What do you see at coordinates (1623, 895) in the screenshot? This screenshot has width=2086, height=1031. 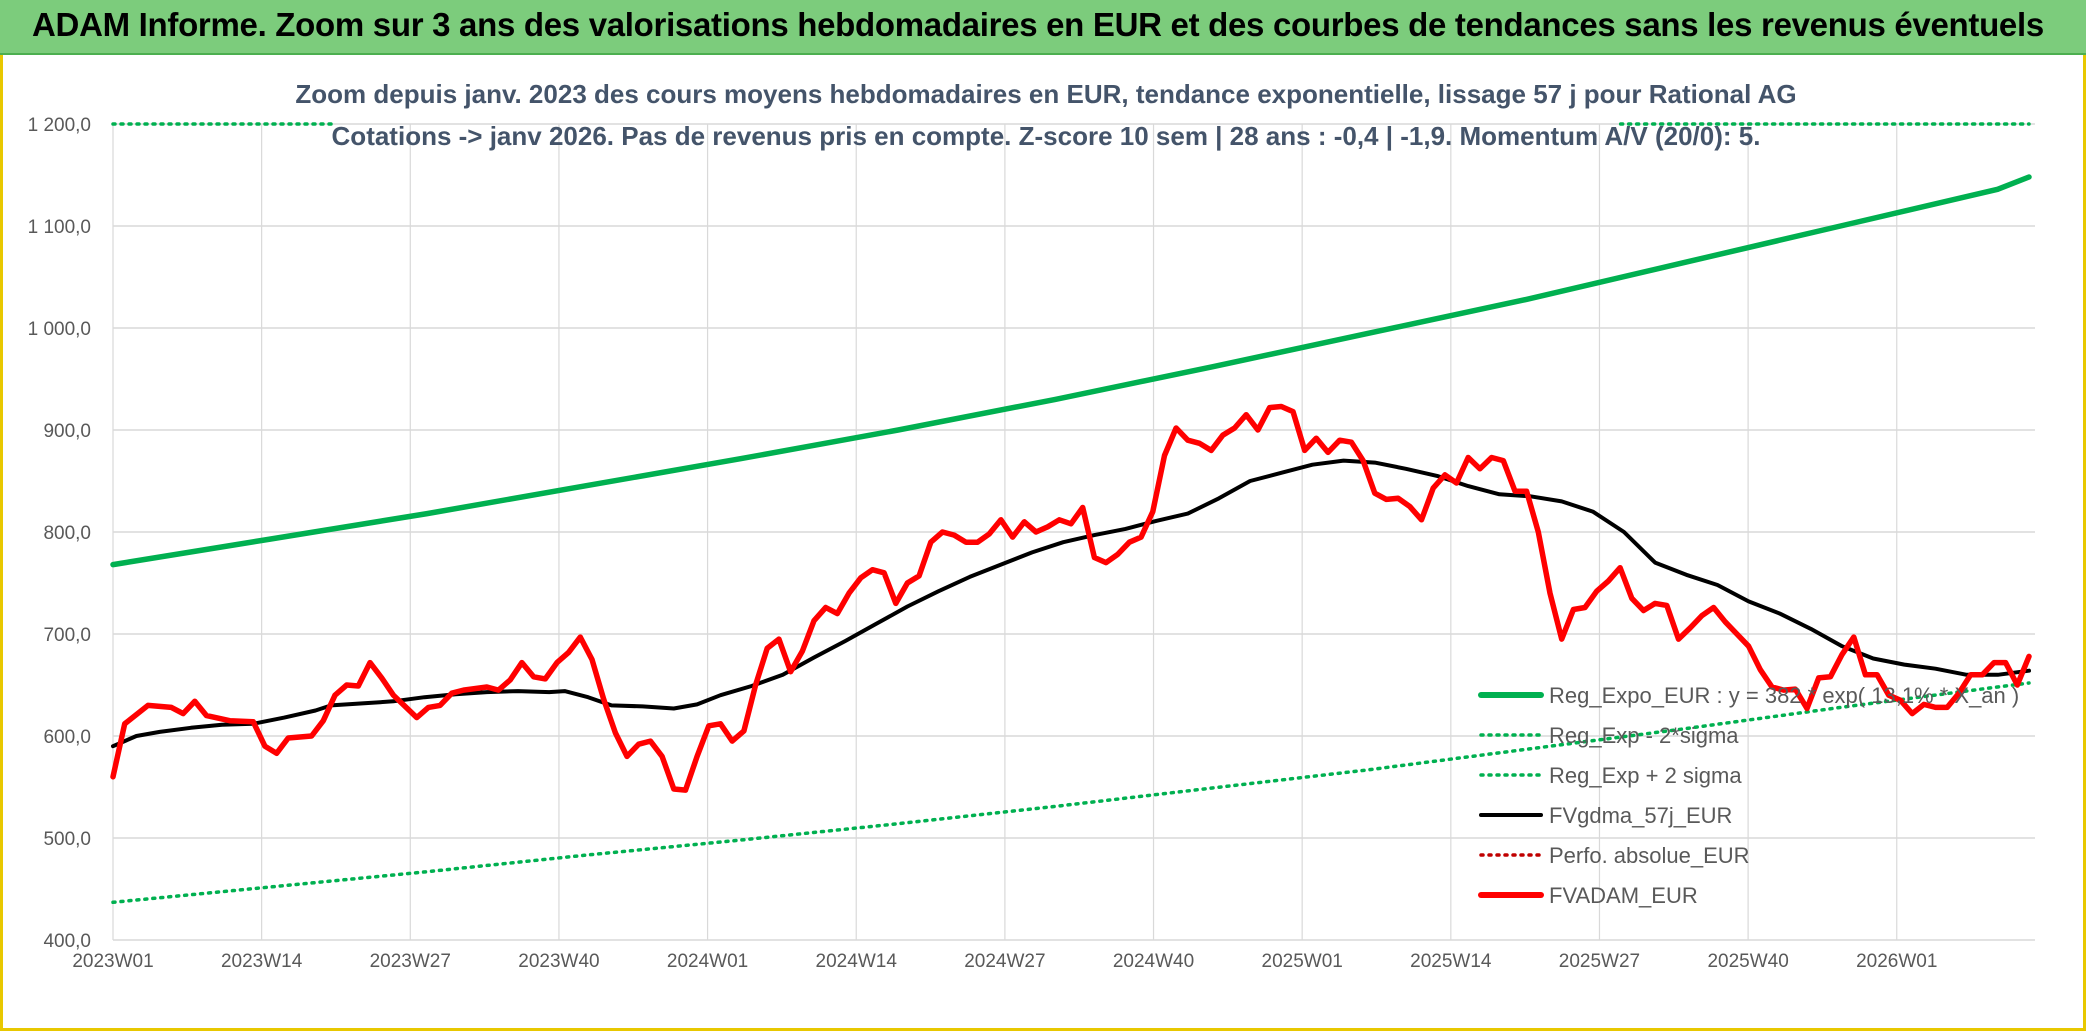 I see `legend-label: FVADAM_EUR` at bounding box center [1623, 895].